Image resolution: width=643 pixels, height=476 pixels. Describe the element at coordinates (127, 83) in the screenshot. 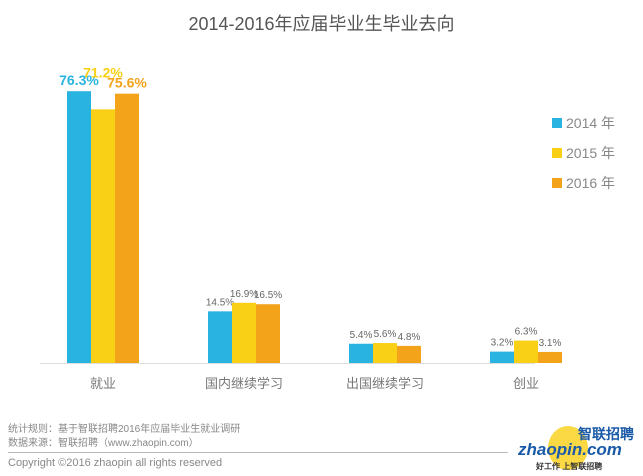

I see `data-label: 75.6%` at that location.